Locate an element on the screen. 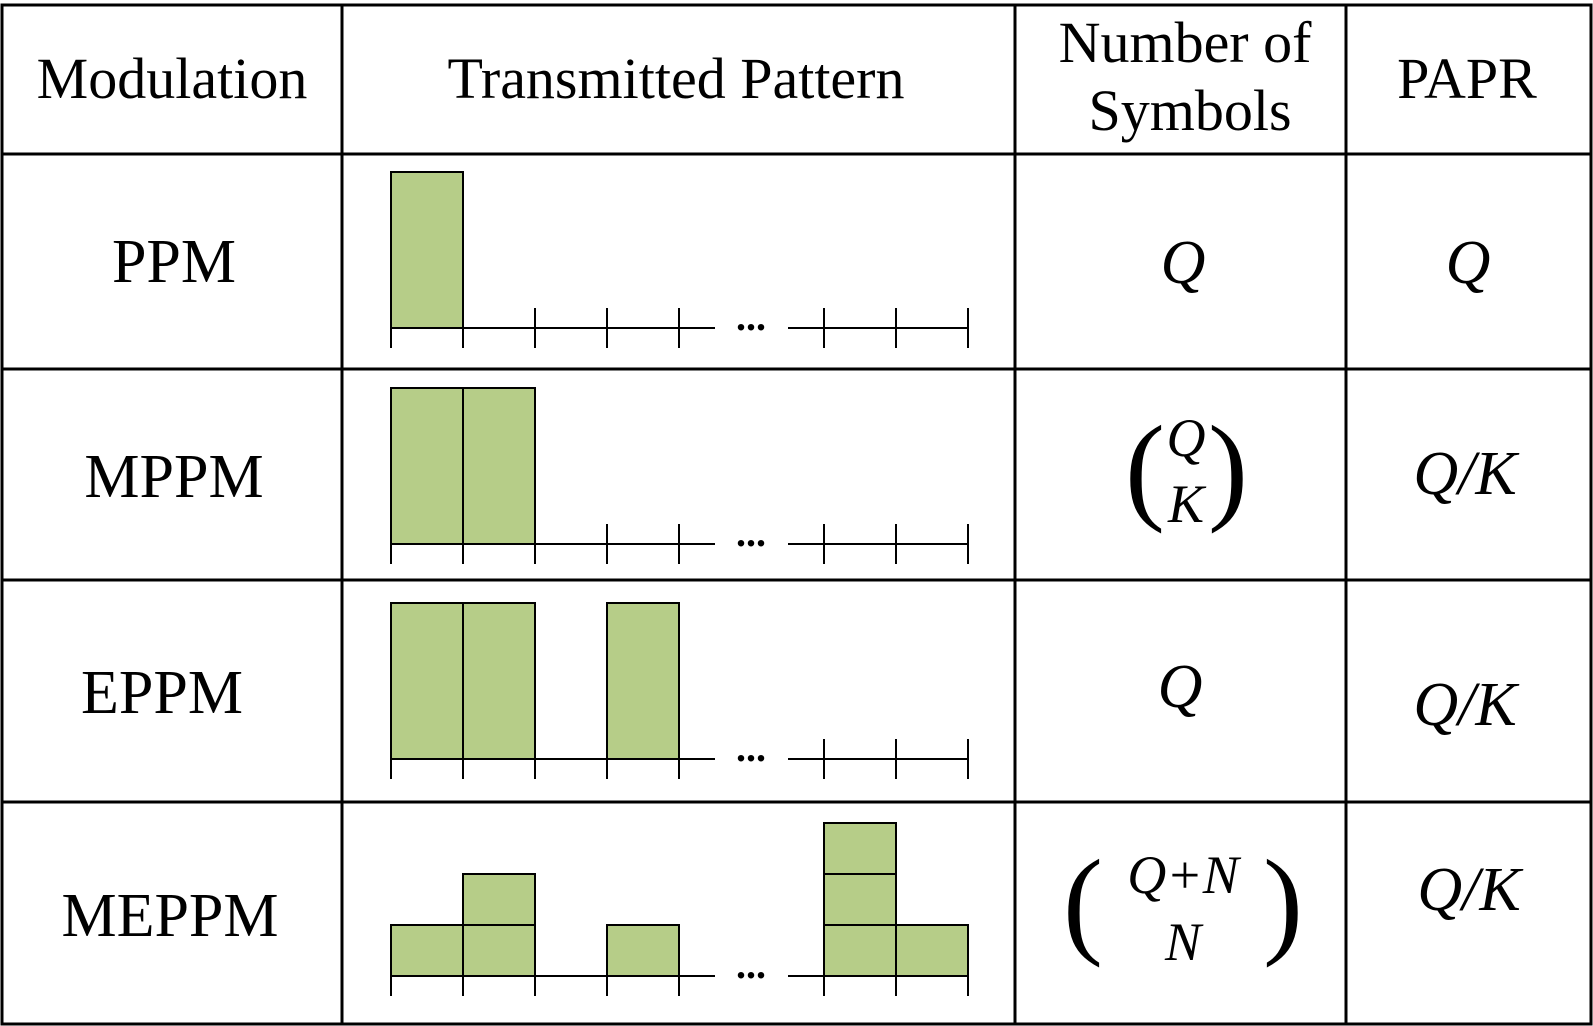  binomial-coefficient: ( Q+N N ) is located at coordinates (1183, 903).